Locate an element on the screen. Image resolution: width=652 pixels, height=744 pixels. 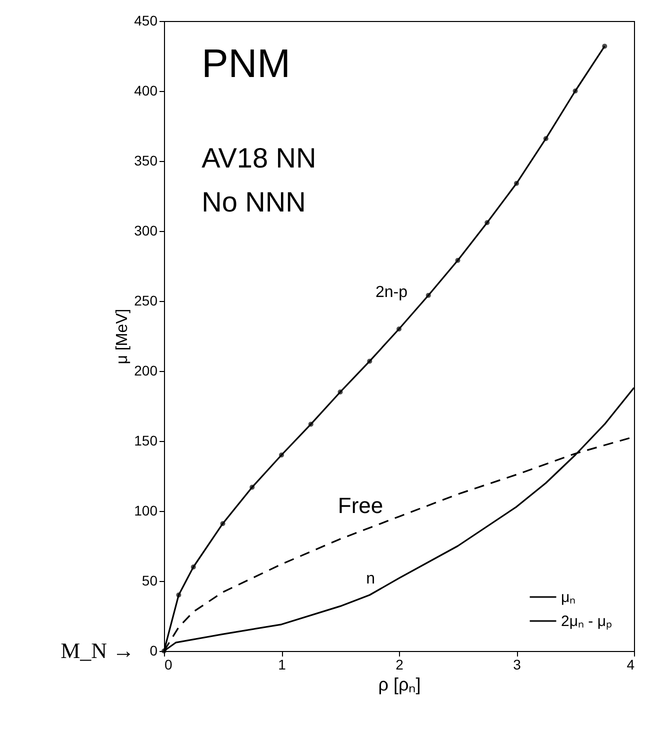
x-tick-label: 1 is located at coordinates (282, 664).